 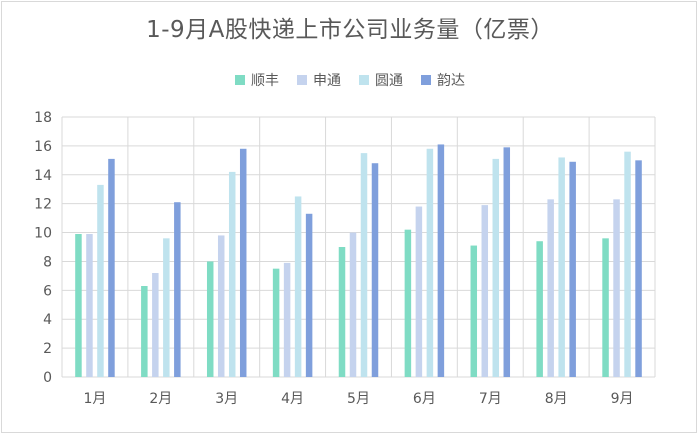 I want to click on y-tick-label: 18, so click(x=43, y=118).